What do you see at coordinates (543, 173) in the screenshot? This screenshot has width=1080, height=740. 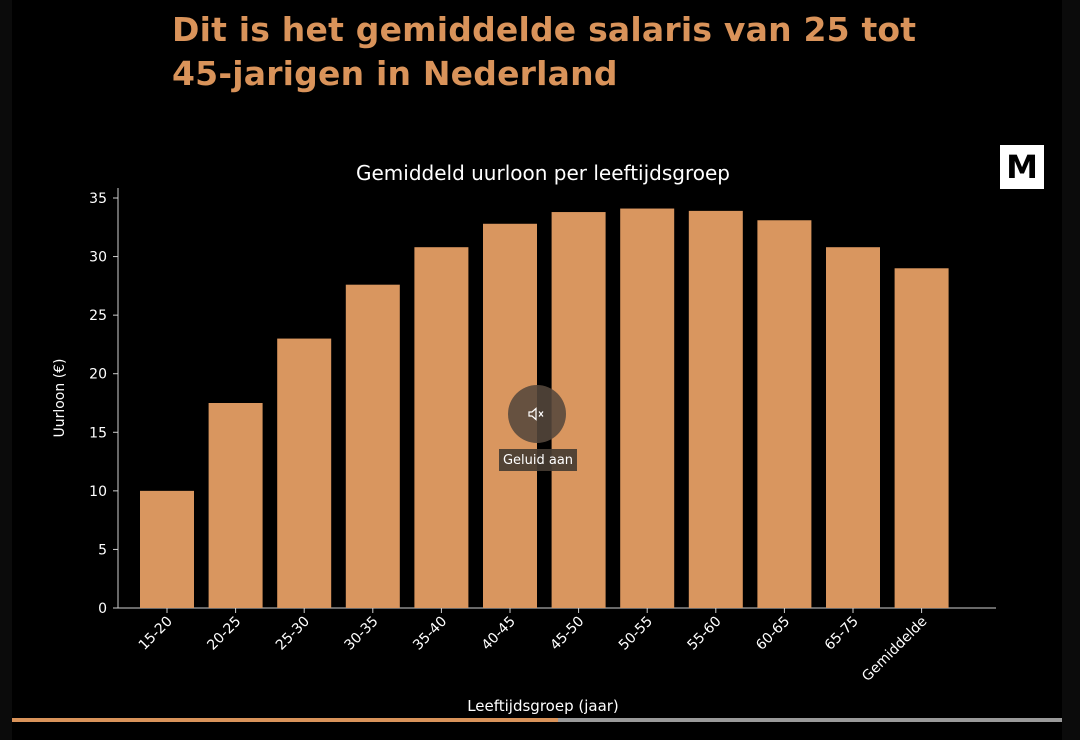 I see `chart-title: Gemiddeld uurloon per leeftijdsgroep` at bounding box center [543, 173].